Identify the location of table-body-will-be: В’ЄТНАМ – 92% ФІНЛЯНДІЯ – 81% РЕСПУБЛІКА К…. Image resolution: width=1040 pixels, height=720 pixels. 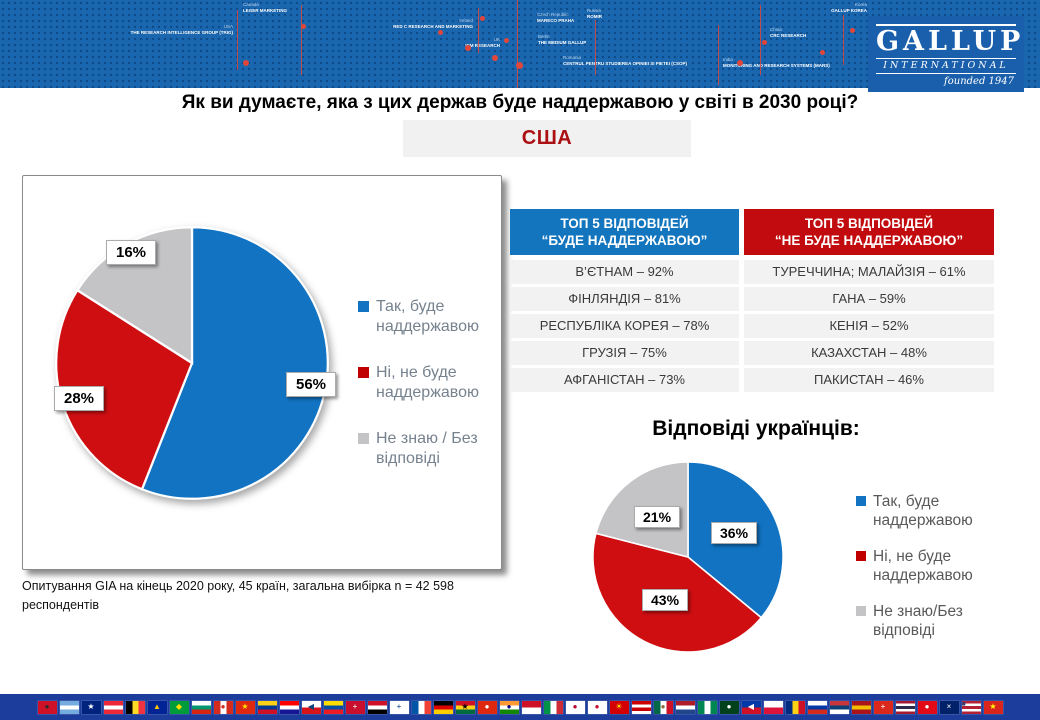
(624, 327).